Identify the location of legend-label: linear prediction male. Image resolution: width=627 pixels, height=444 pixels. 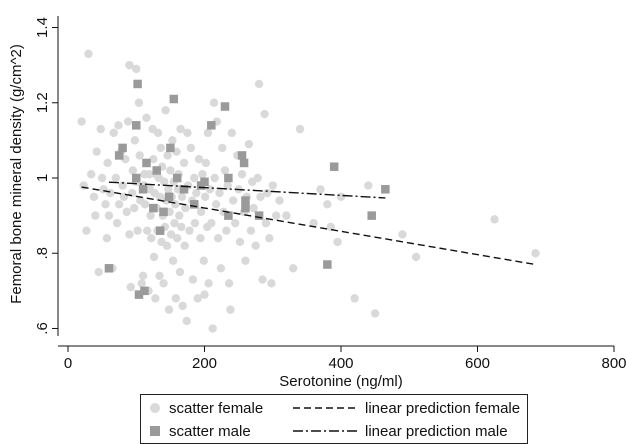
(436, 431).